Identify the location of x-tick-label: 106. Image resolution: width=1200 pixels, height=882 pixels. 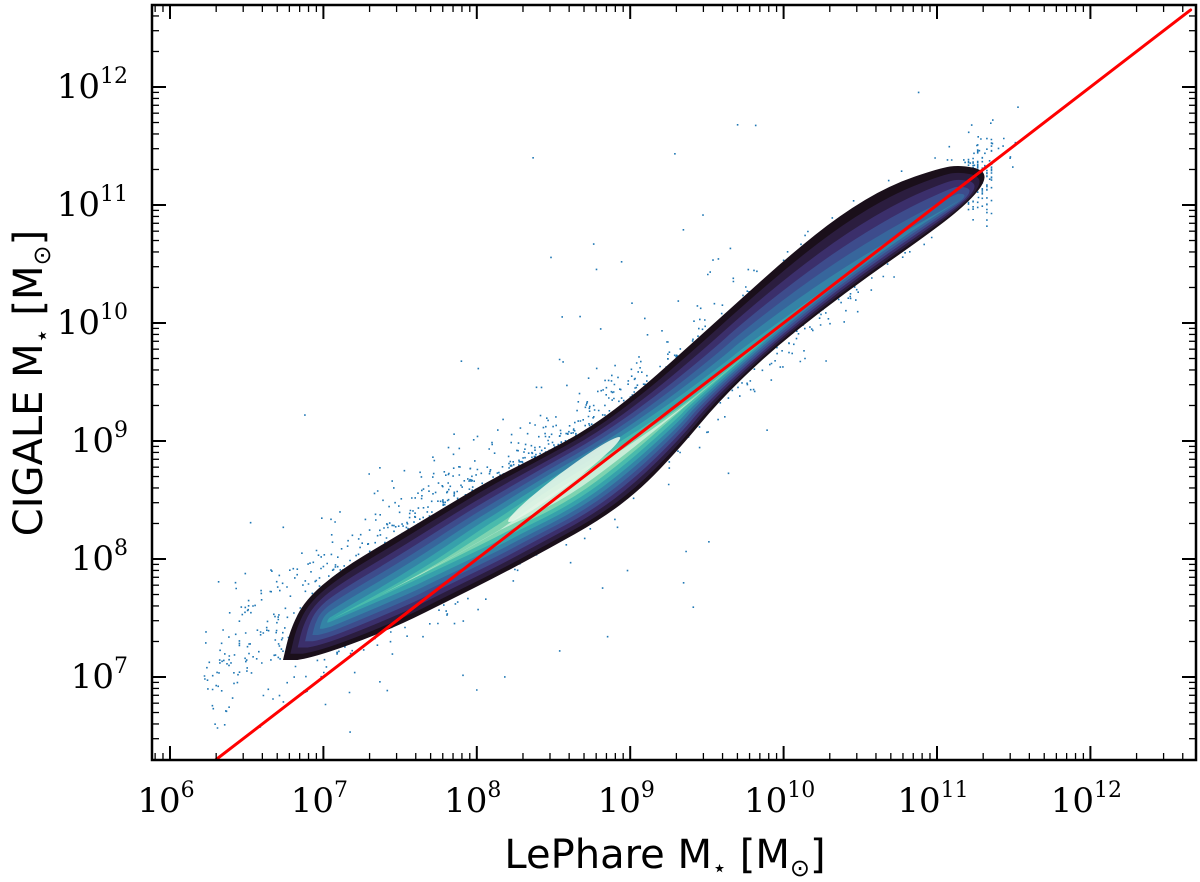
(165, 799).